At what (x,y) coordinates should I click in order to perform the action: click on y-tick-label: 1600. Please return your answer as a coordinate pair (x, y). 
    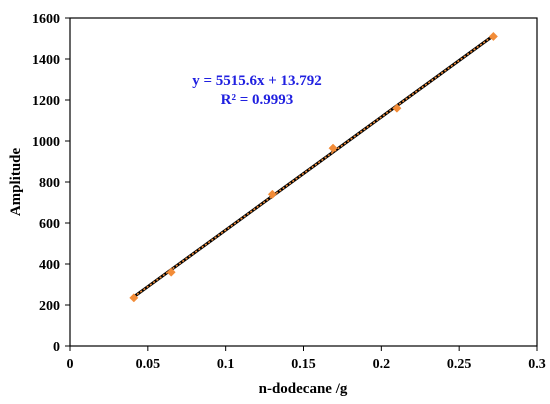
    Looking at the image, I should click on (46, 19).